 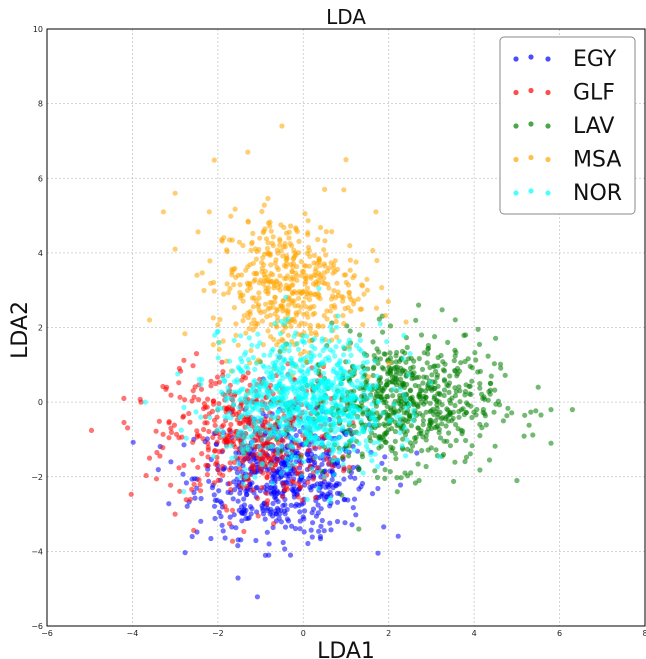 I want to click on legend-label: LAV, so click(x=593, y=126).